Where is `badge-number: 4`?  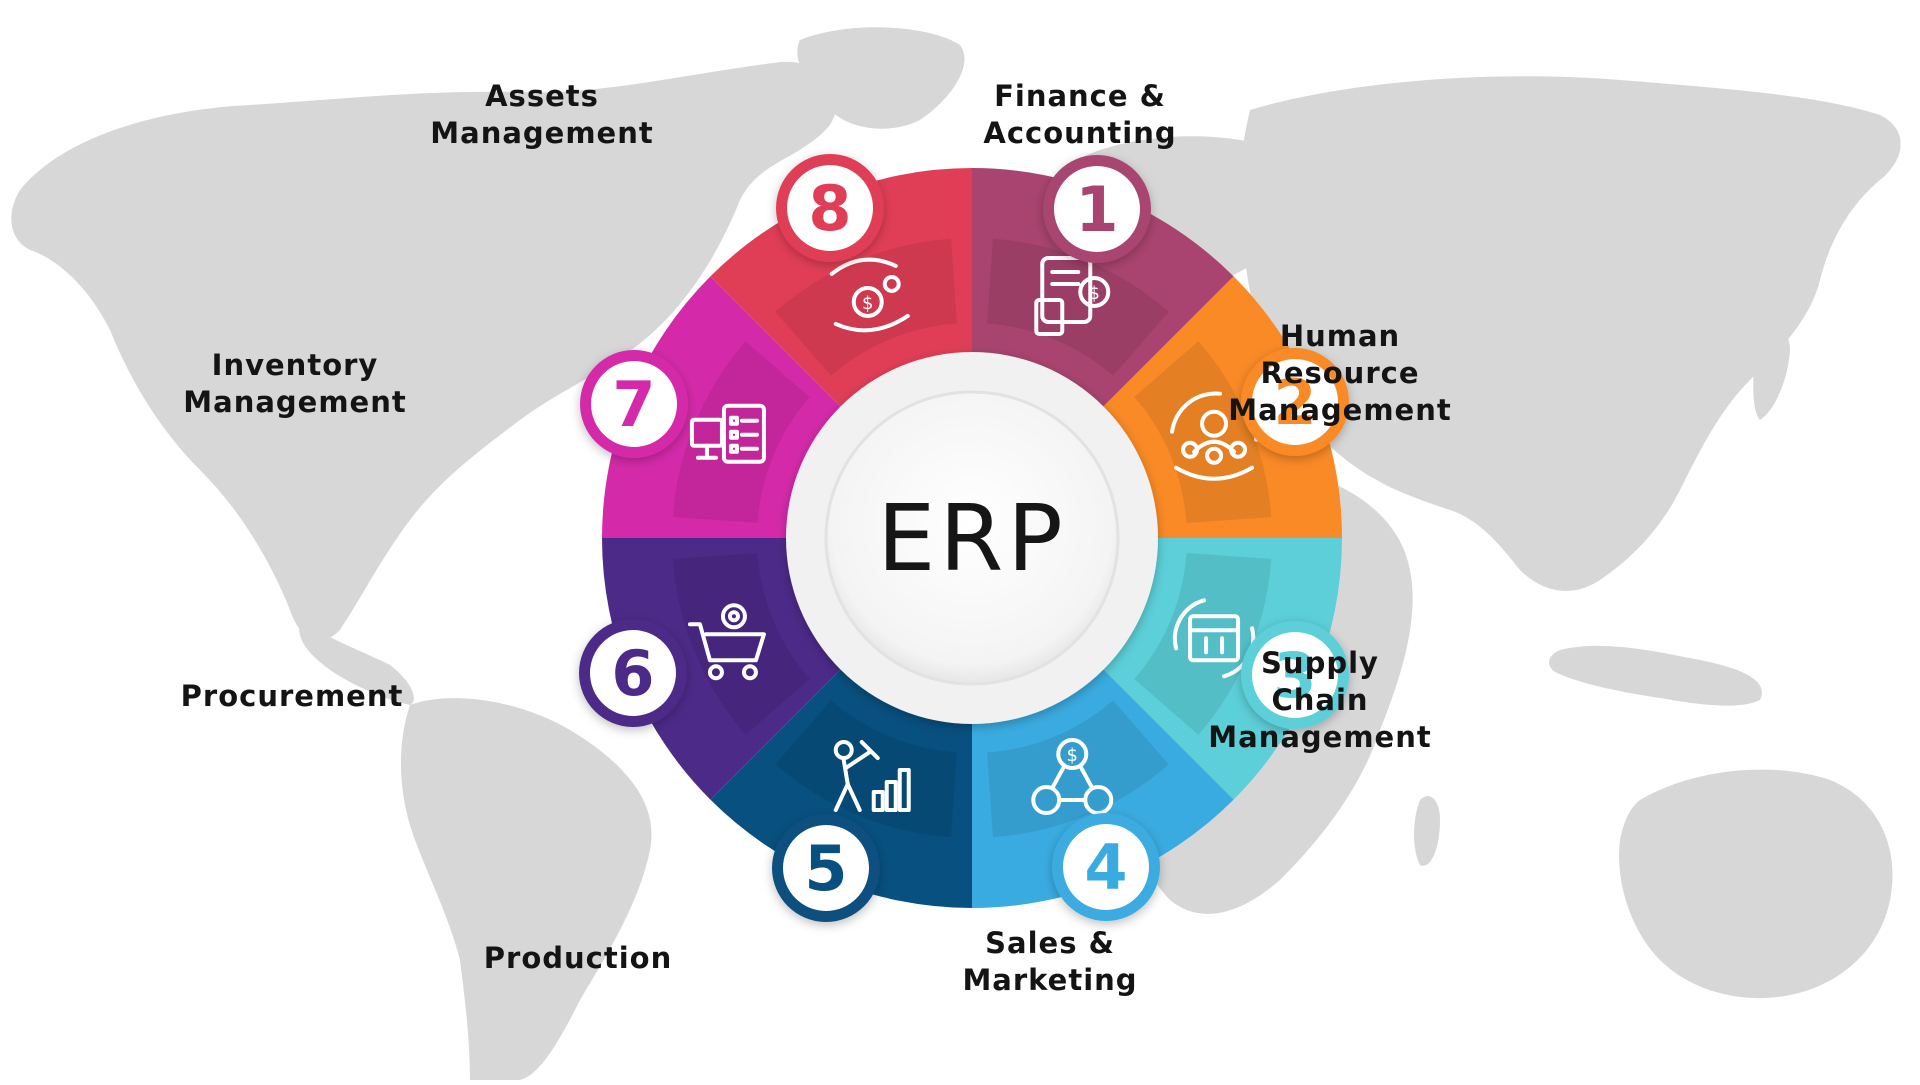
badge-number: 4 is located at coordinates (1105, 867).